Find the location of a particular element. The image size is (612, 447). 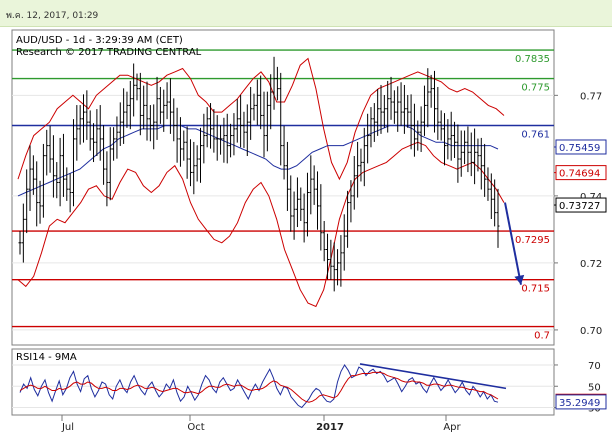

y-tick-label: 0.77 is located at coordinates (591, 96).